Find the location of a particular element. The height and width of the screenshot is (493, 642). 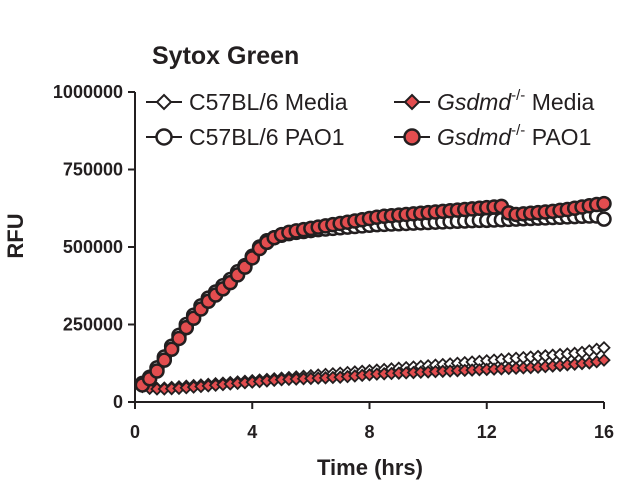

legend-item-gsdmd-pao1: Gsdmd-/- PAO1 is located at coordinates (492, 136).